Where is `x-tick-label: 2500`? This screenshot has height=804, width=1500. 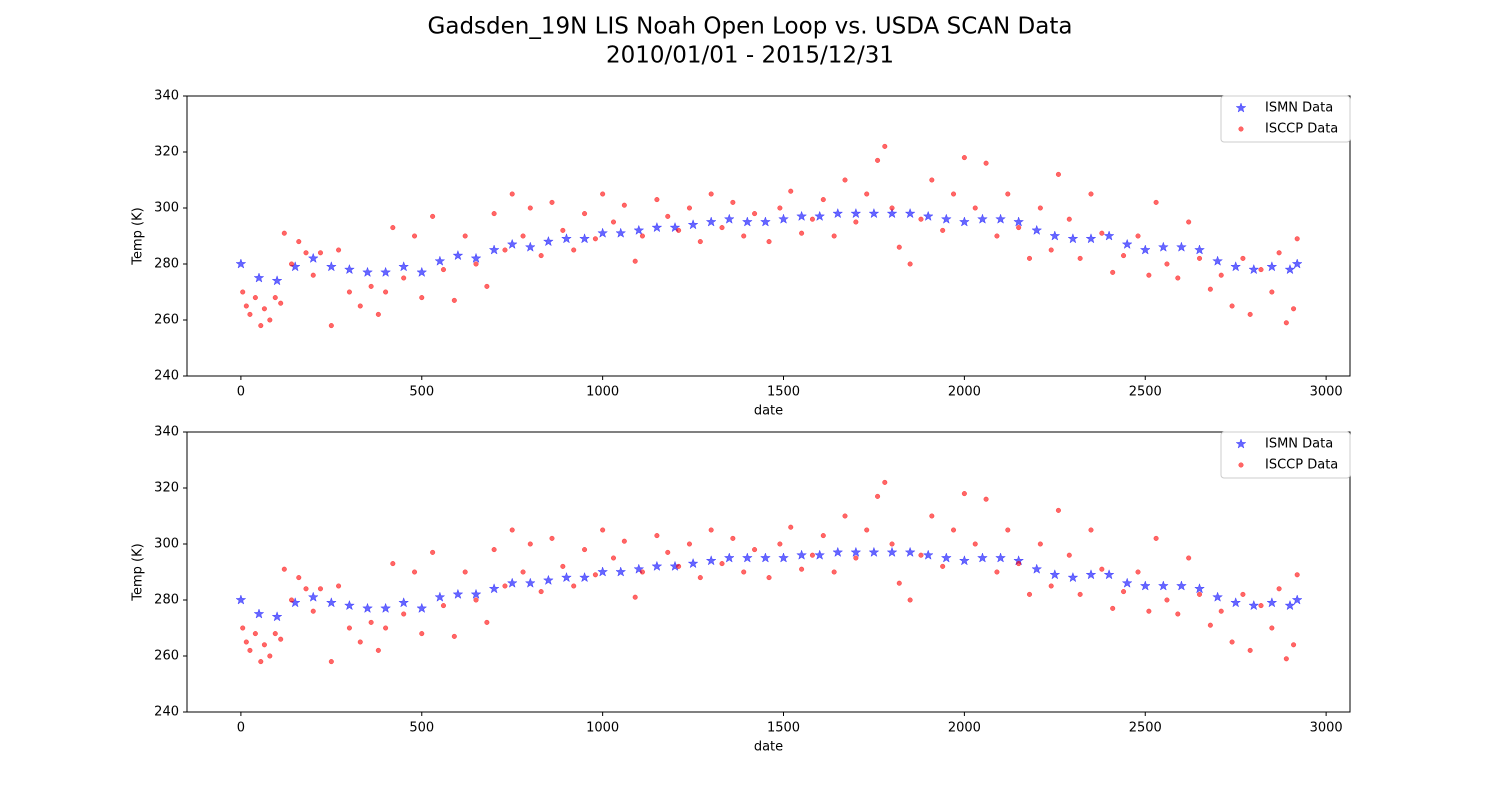 x-tick-label: 2500 is located at coordinates (1145, 392).